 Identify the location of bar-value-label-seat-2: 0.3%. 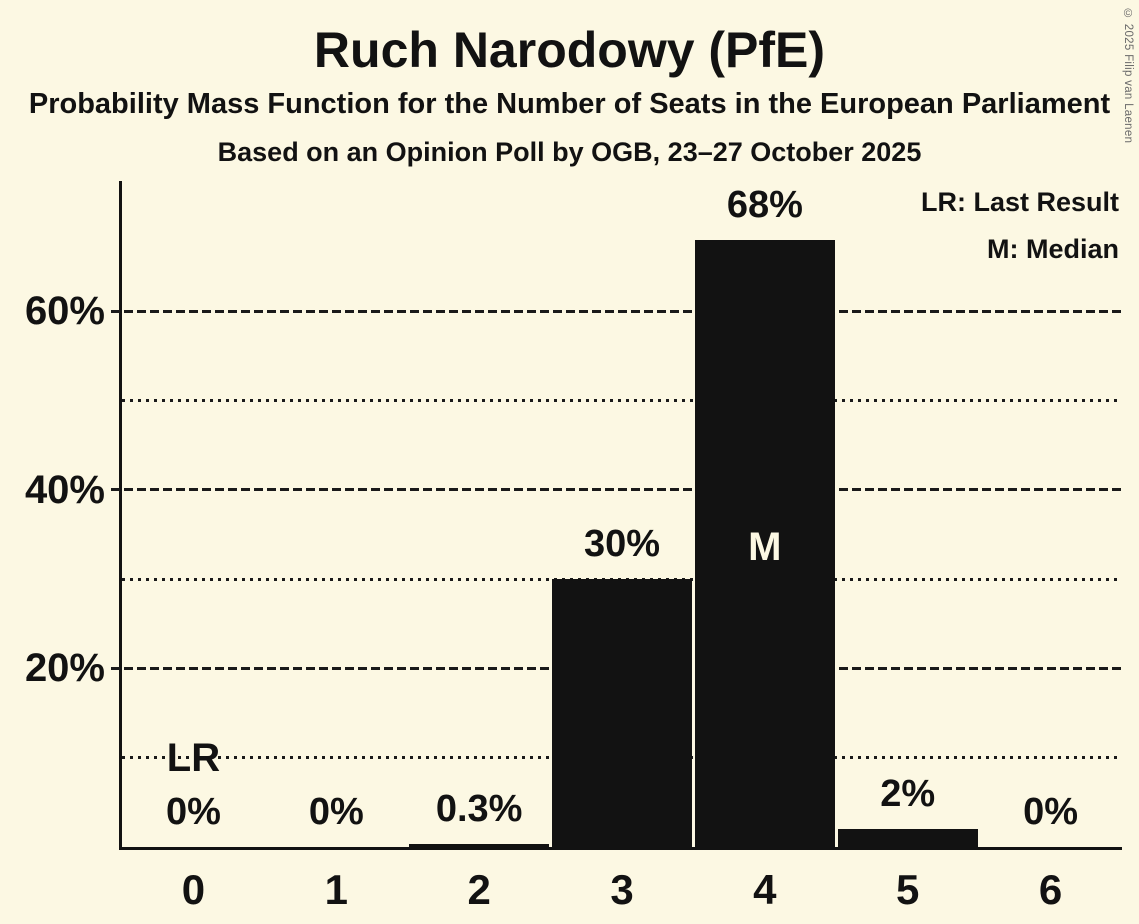
(479, 809).